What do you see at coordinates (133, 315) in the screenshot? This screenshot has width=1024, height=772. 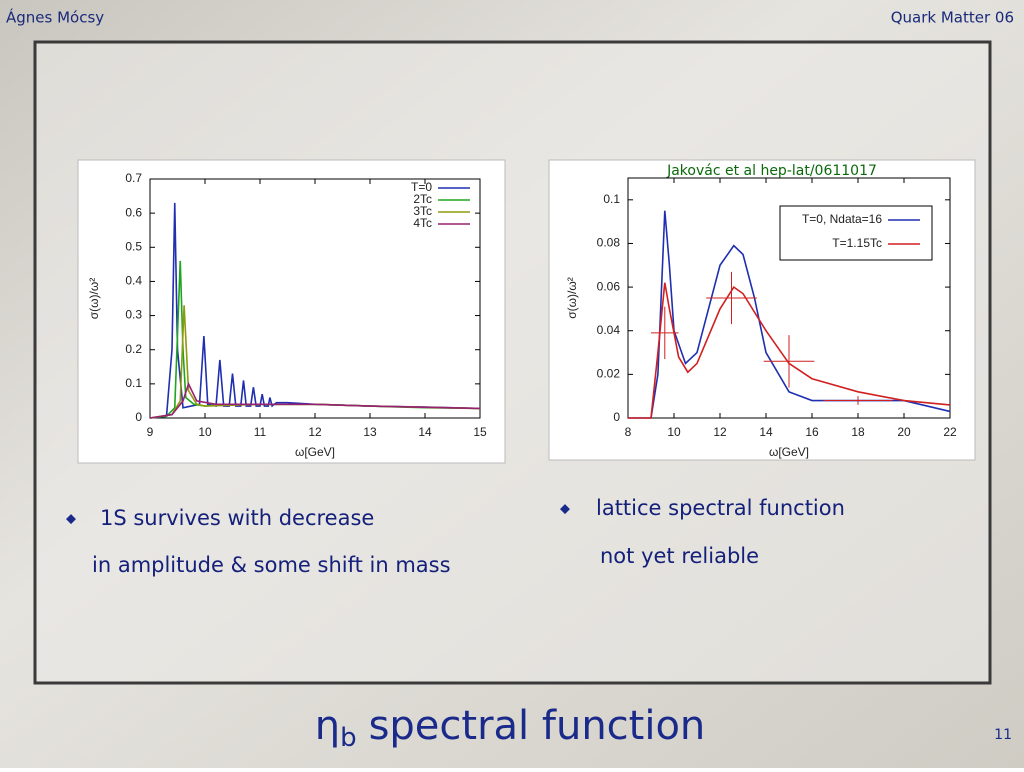 I see `y-tick-label: 0.3` at bounding box center [133, 315].